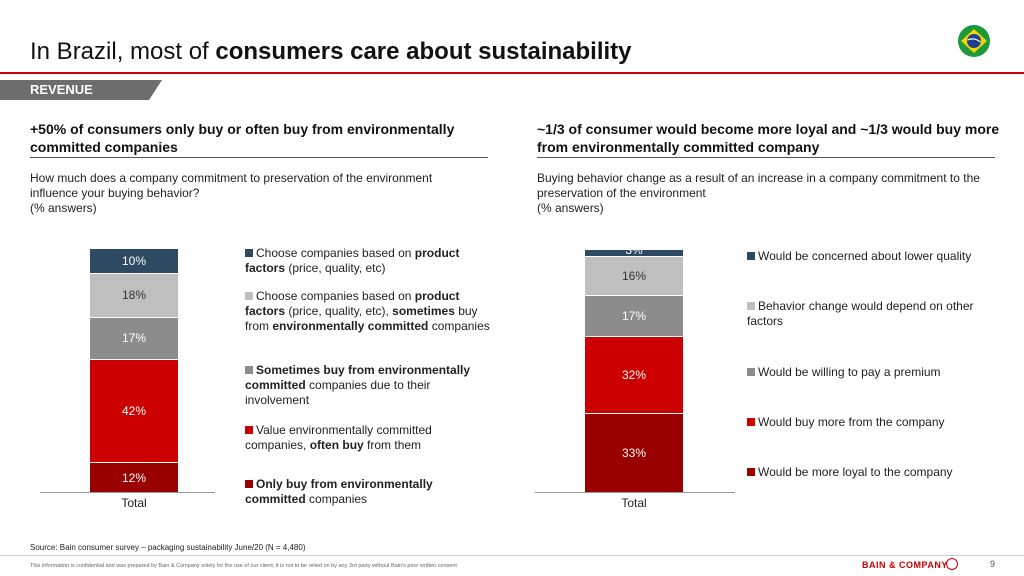  I want to click on bar-segment: 33%, so click(634, 452).